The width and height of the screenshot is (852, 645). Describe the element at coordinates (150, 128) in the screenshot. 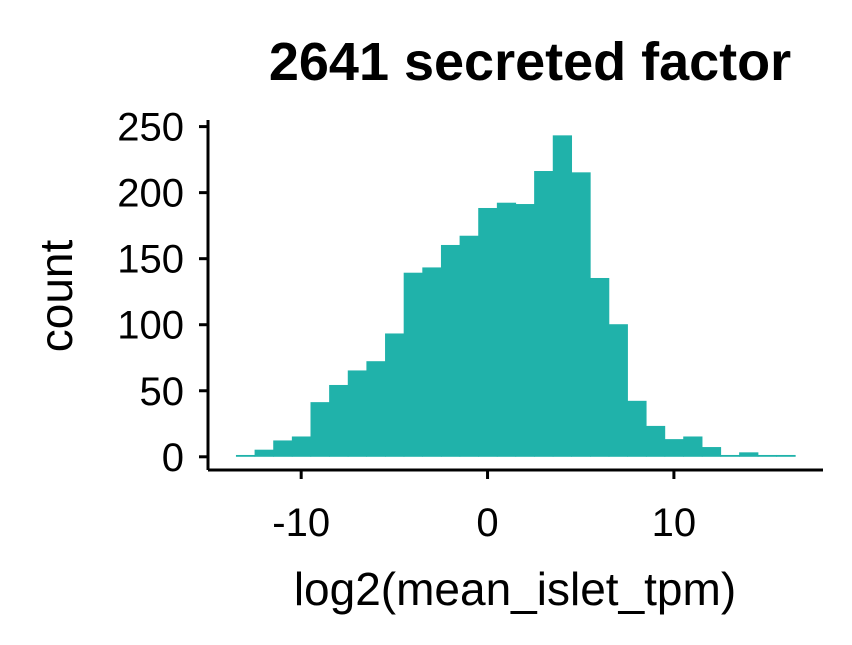

I see `y-tick-label: 250` at that location.